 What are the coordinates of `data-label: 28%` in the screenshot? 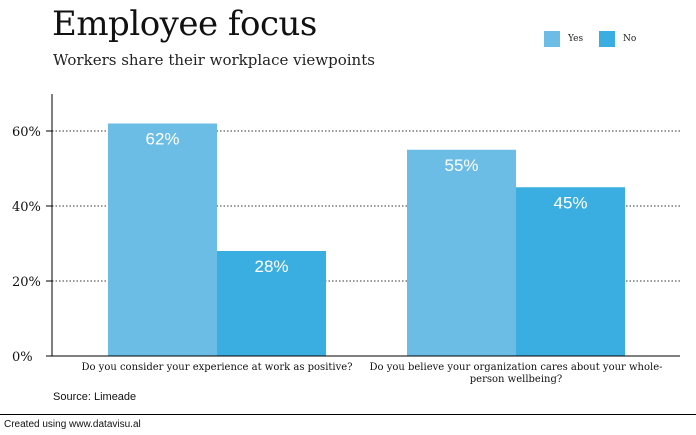 It's located at (271, 266).